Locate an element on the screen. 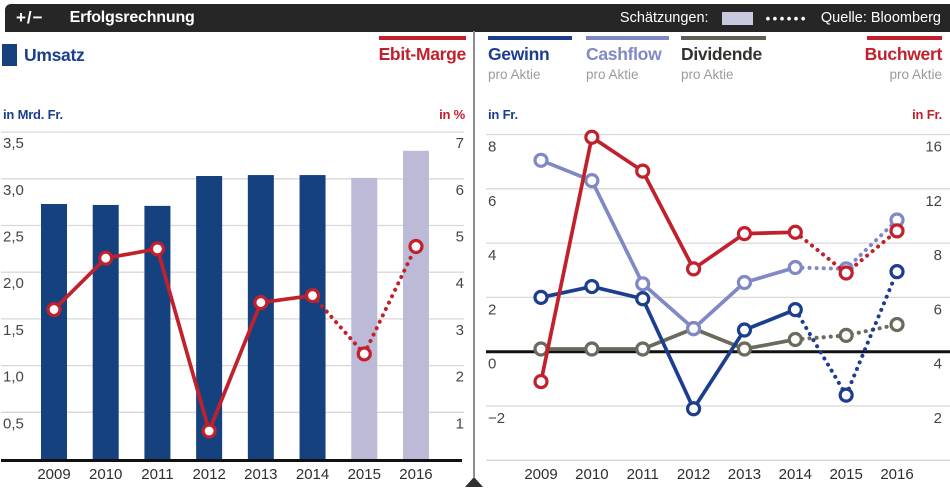 The image size is (950, 490). svg-text: 0 is located at coordinates (492, 364).